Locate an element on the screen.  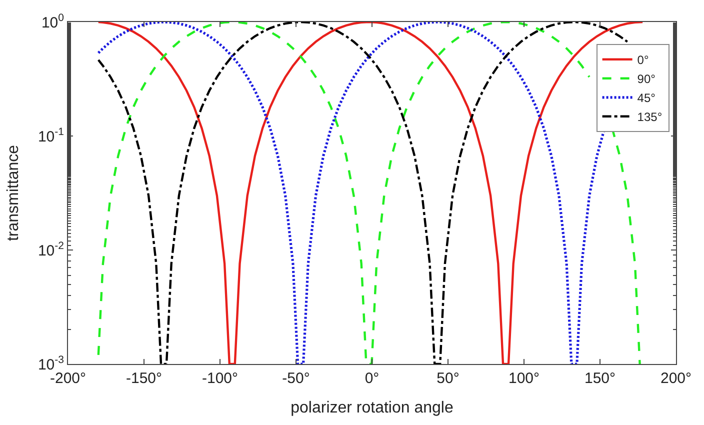
y-axis-title: transmittance is located at coordinates (13, 193).